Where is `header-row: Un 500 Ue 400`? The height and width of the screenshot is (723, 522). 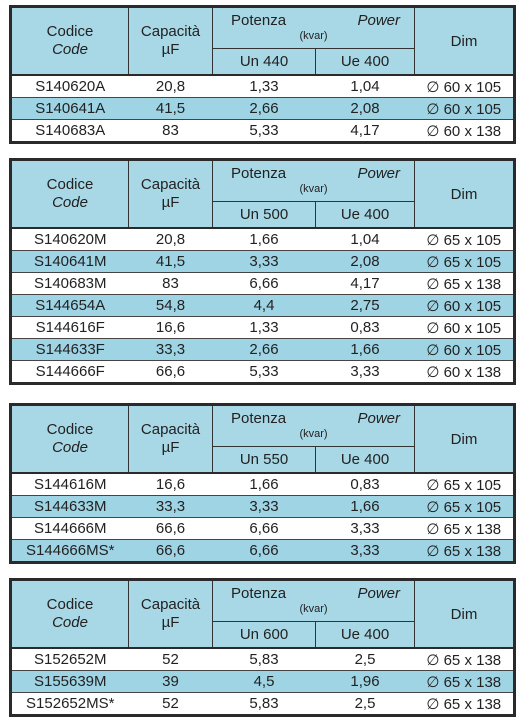 header-row: Un 500 Ue 400 is located at coordinates (263, 215).